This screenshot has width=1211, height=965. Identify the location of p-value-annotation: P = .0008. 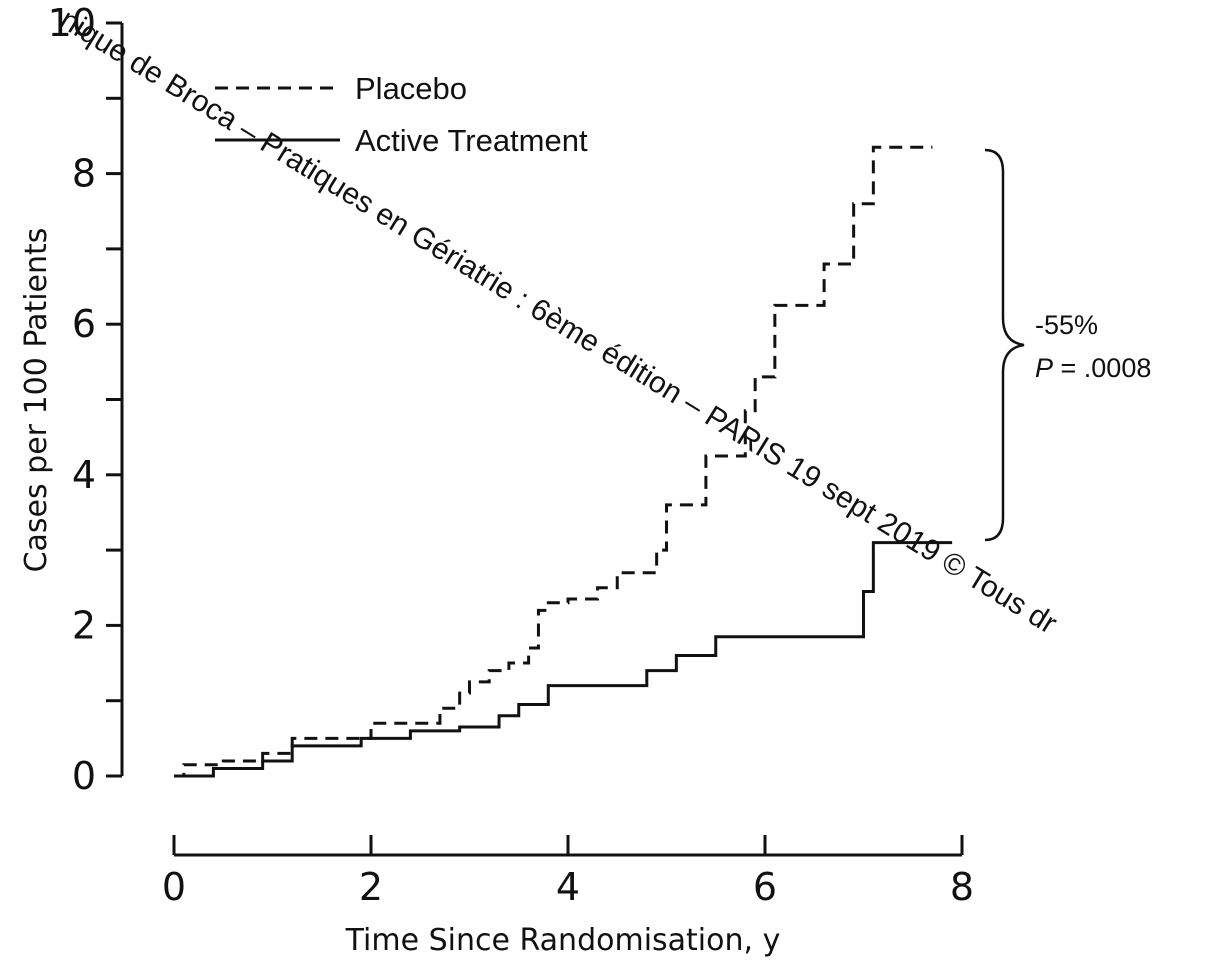
(1093, 368).